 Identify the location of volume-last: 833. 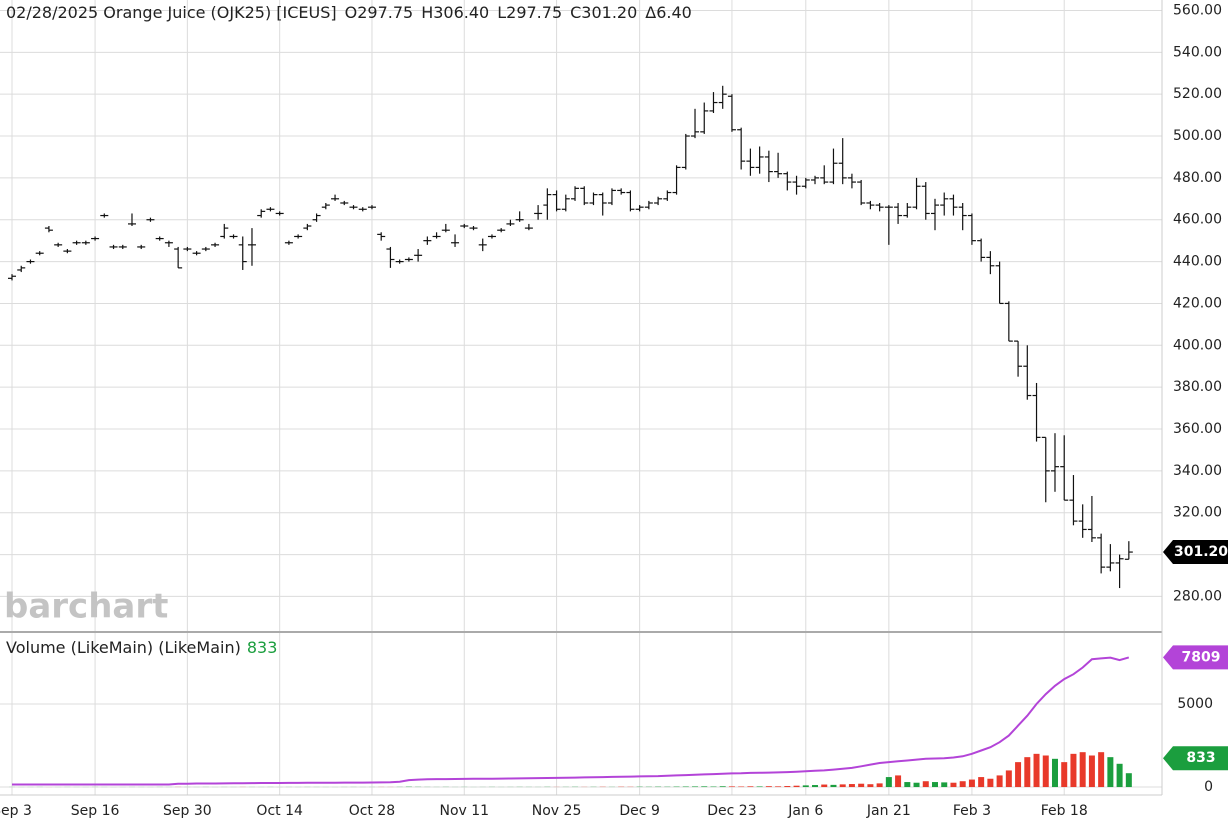
(262, 647).